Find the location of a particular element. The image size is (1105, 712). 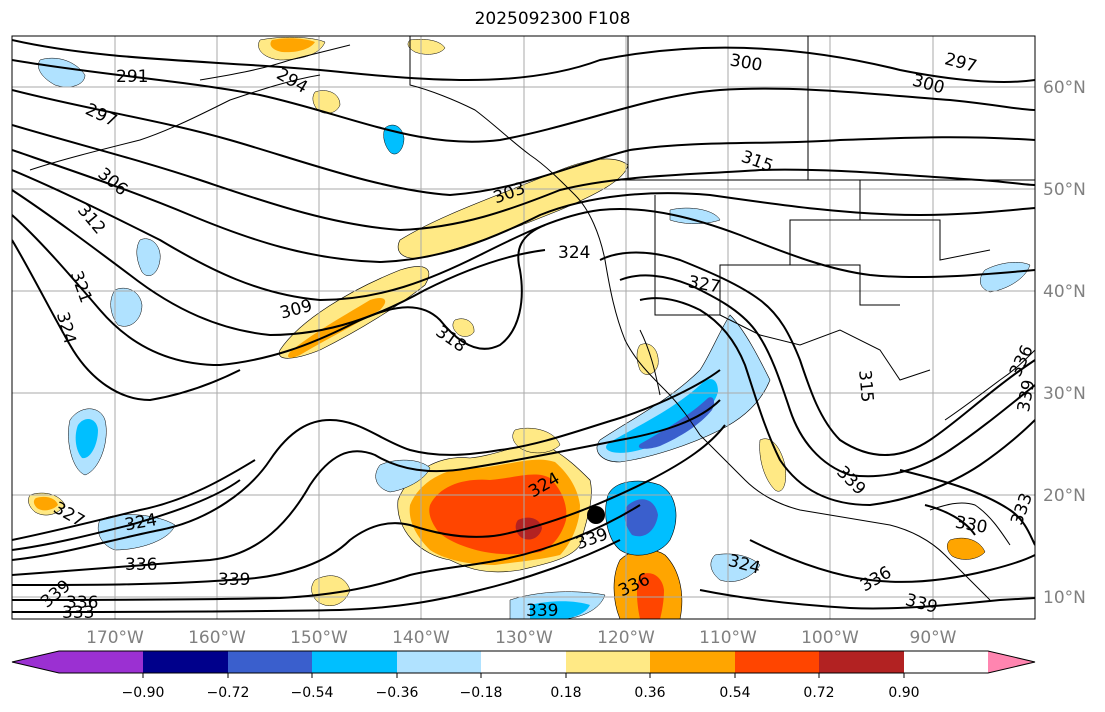

colorbar-tick-label: 0.54 is located at coordinates (734, 693).